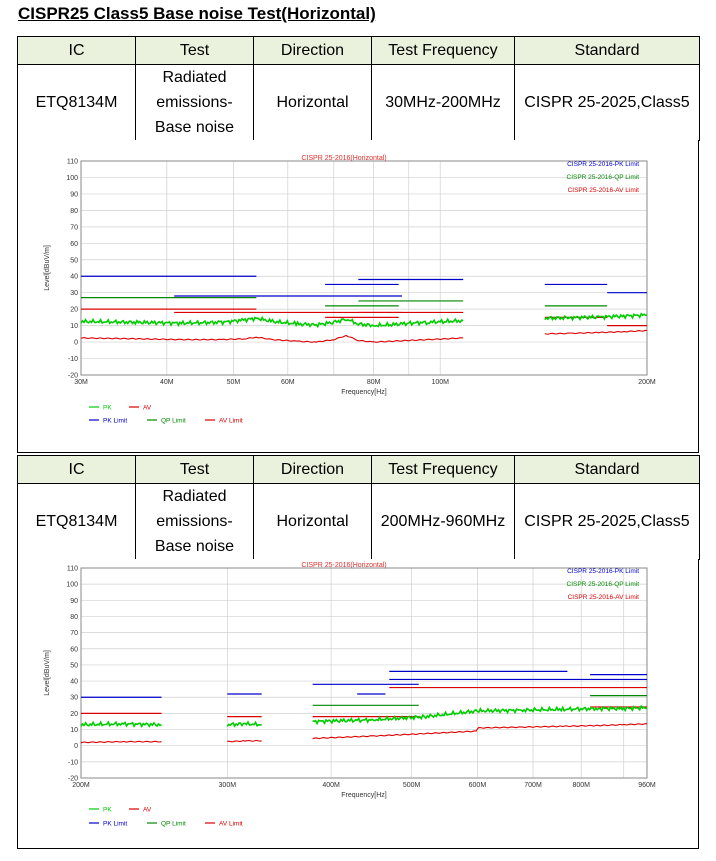 This screenshot has width=716, height=861. Describe the element at coordinates (440, 382) in the screenshot. I see `x-tick-label: 100M` at that location.